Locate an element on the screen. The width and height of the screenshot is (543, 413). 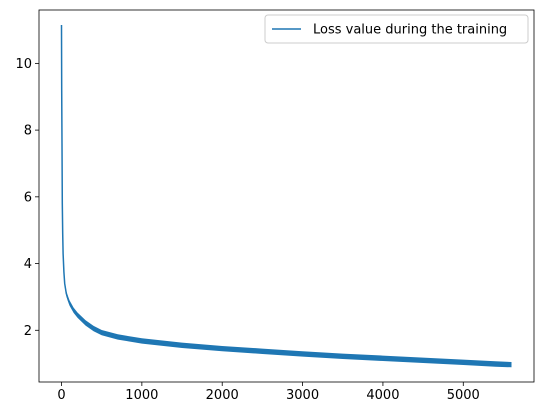
y-tick-label: 10 is located at coordinates (23, 64).